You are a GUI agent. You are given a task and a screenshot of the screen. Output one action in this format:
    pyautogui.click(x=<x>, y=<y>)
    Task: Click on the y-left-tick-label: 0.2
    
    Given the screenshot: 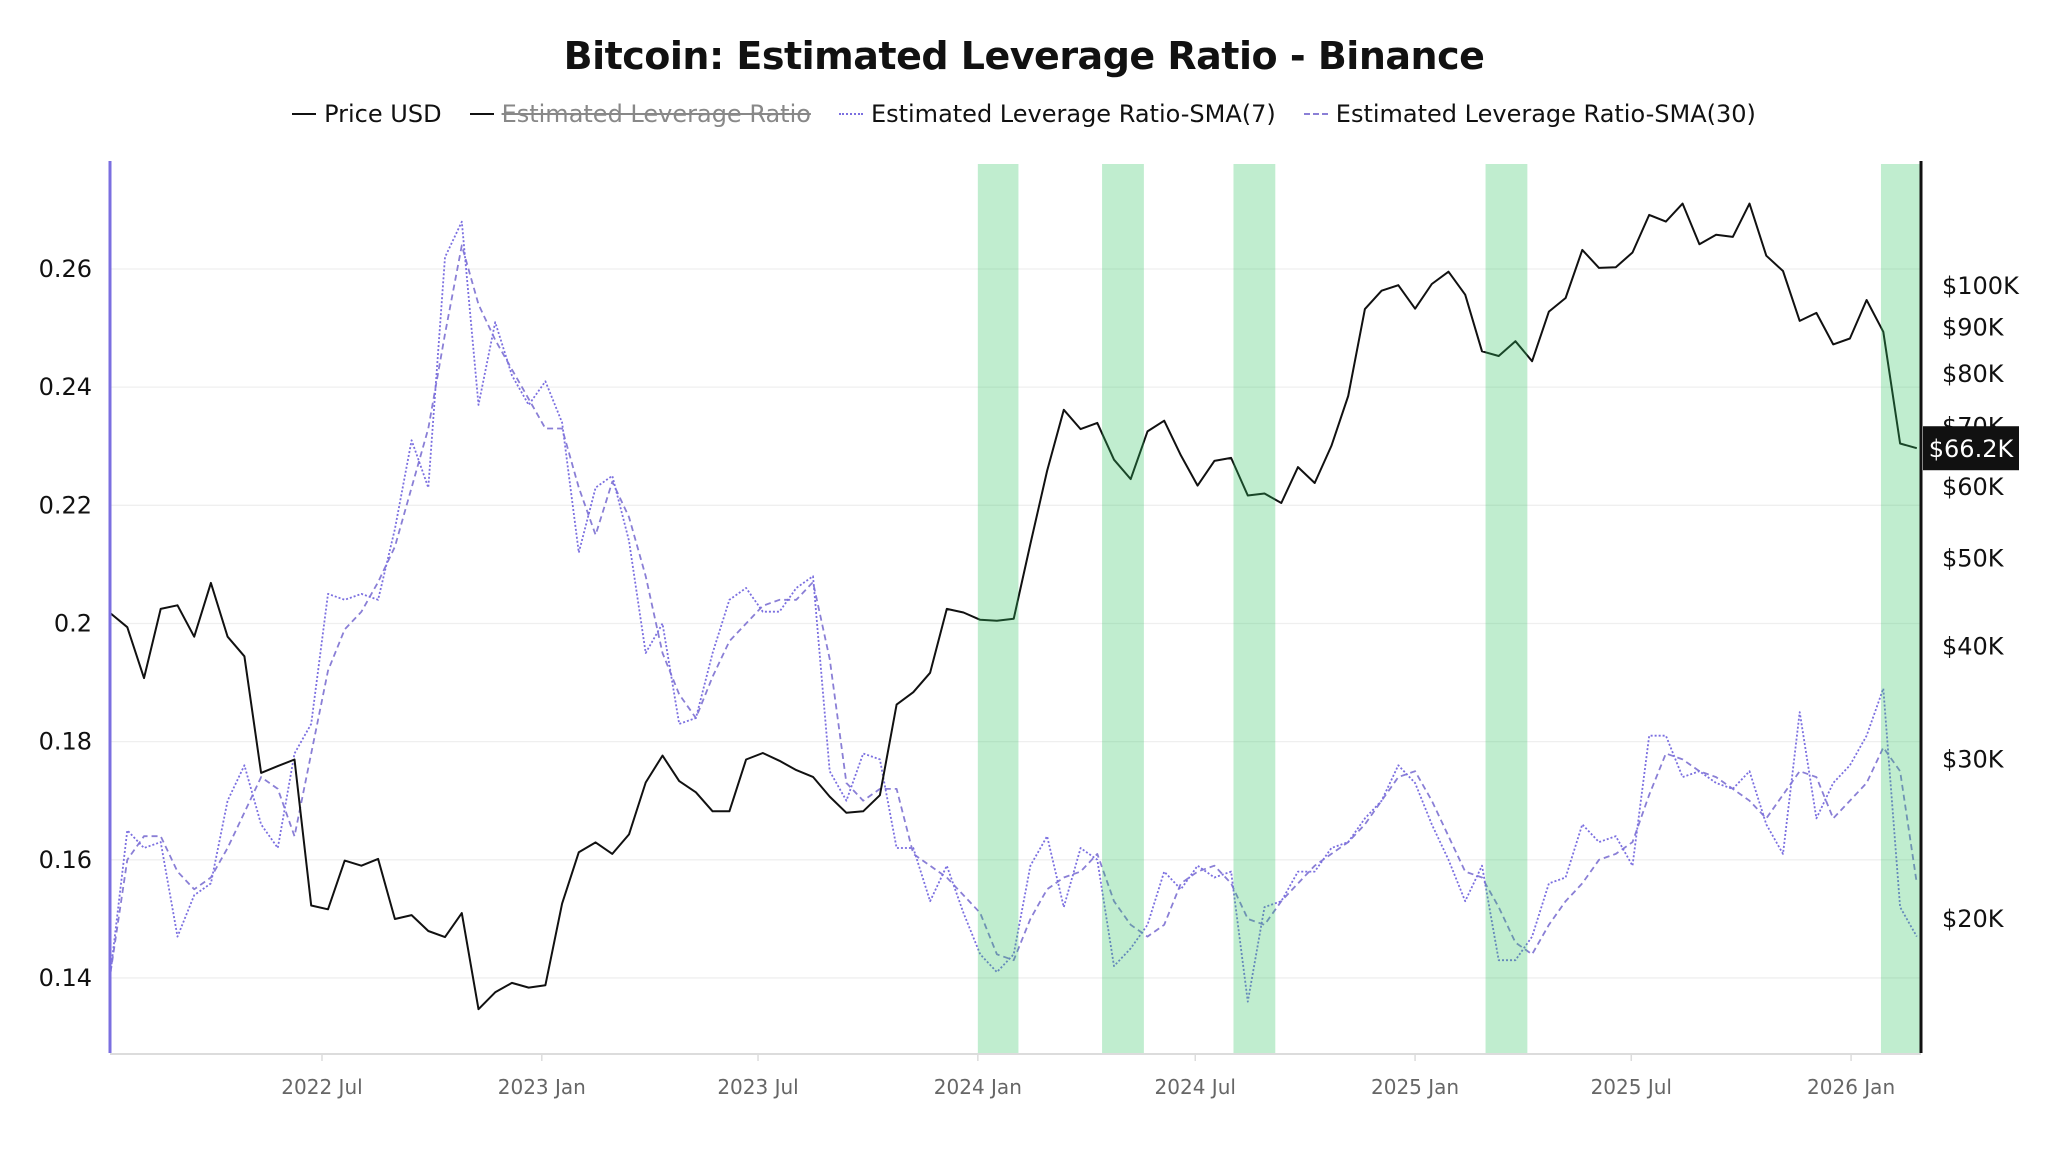 What is the action you would take?
    pyautogui.click(x=73, y=623)
    